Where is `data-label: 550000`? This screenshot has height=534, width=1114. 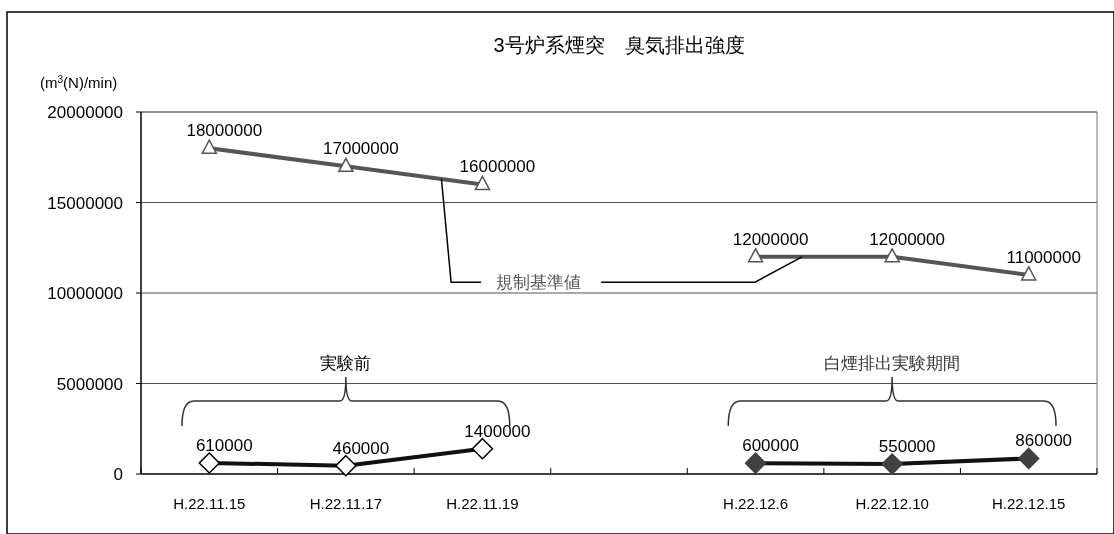 data-label: 550000 is located at coordinates (907, 447).